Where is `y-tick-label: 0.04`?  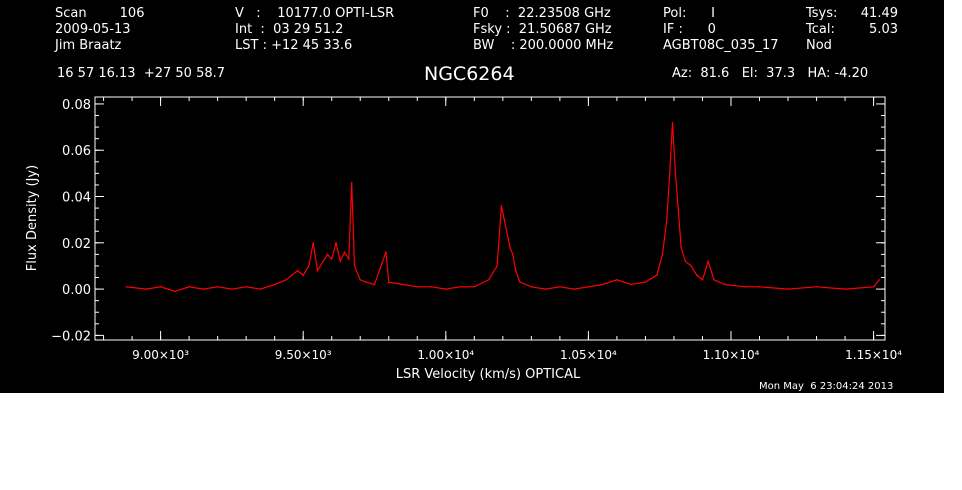 y-tick-label: 0.04 is located at coordinates (76, 198).